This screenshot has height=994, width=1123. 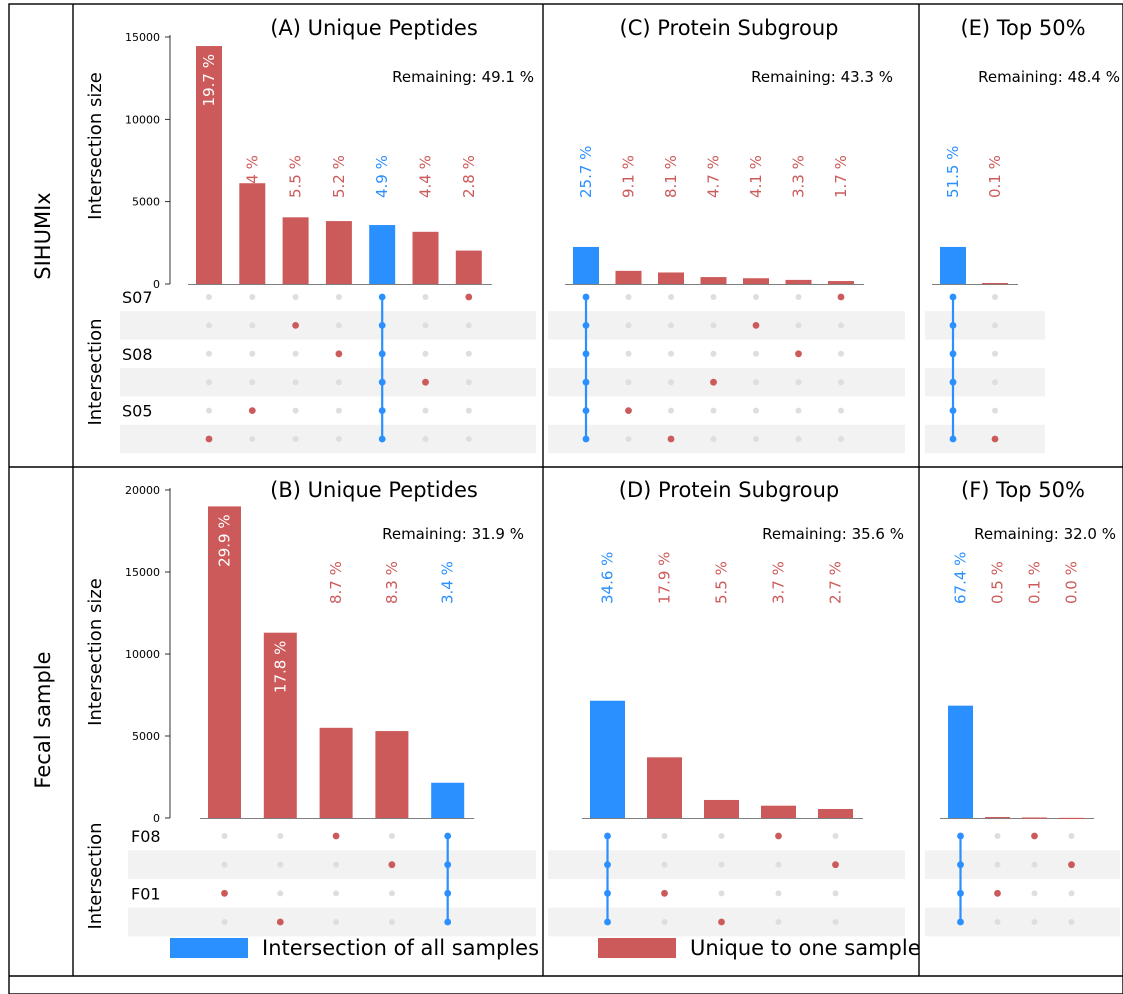 I want to click on percent-label: 1.7 %, so click(x=841, y=176).